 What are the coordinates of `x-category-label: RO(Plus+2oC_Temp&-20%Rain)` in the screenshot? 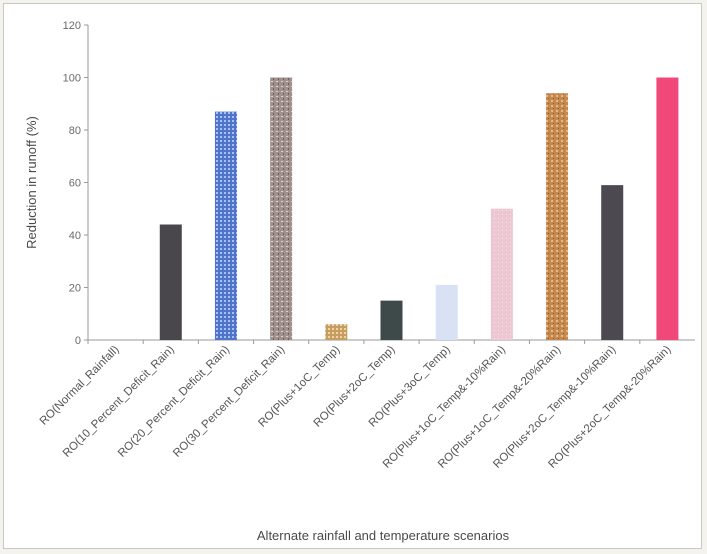 It's located at (609, 407).